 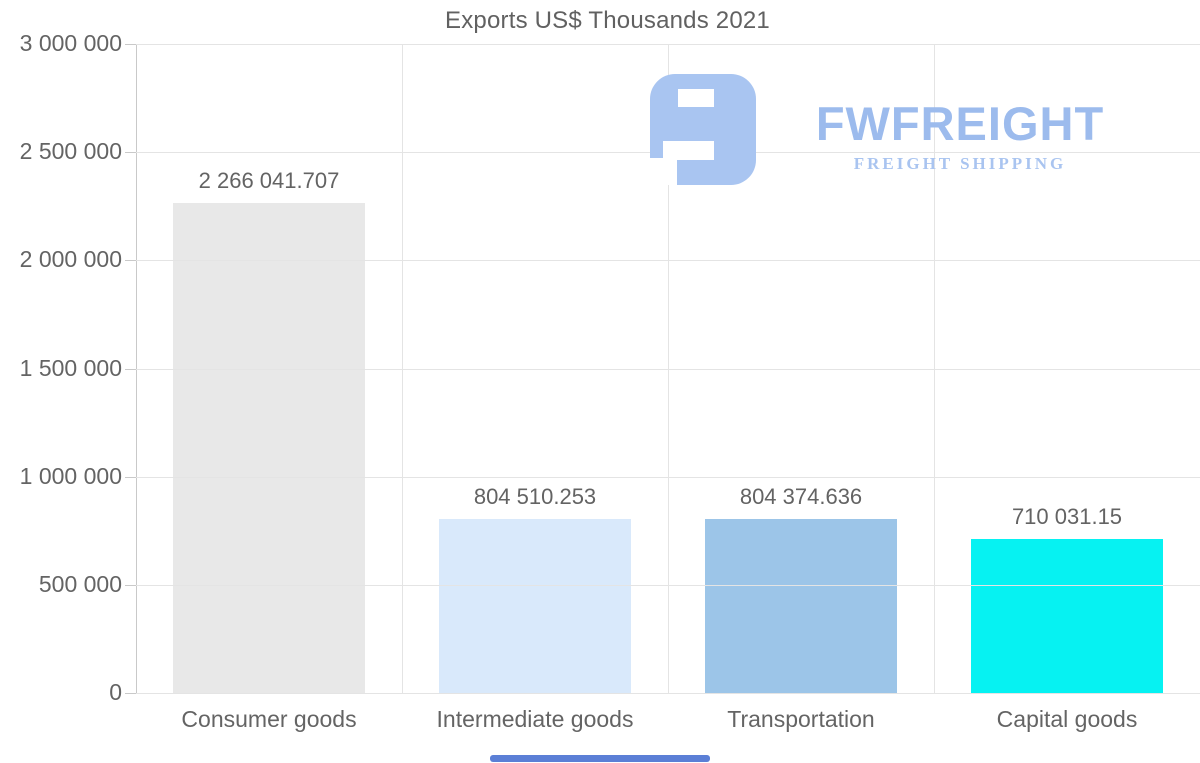 I want to click on fwfreight-logo-icon, so click(x=703, y=132).